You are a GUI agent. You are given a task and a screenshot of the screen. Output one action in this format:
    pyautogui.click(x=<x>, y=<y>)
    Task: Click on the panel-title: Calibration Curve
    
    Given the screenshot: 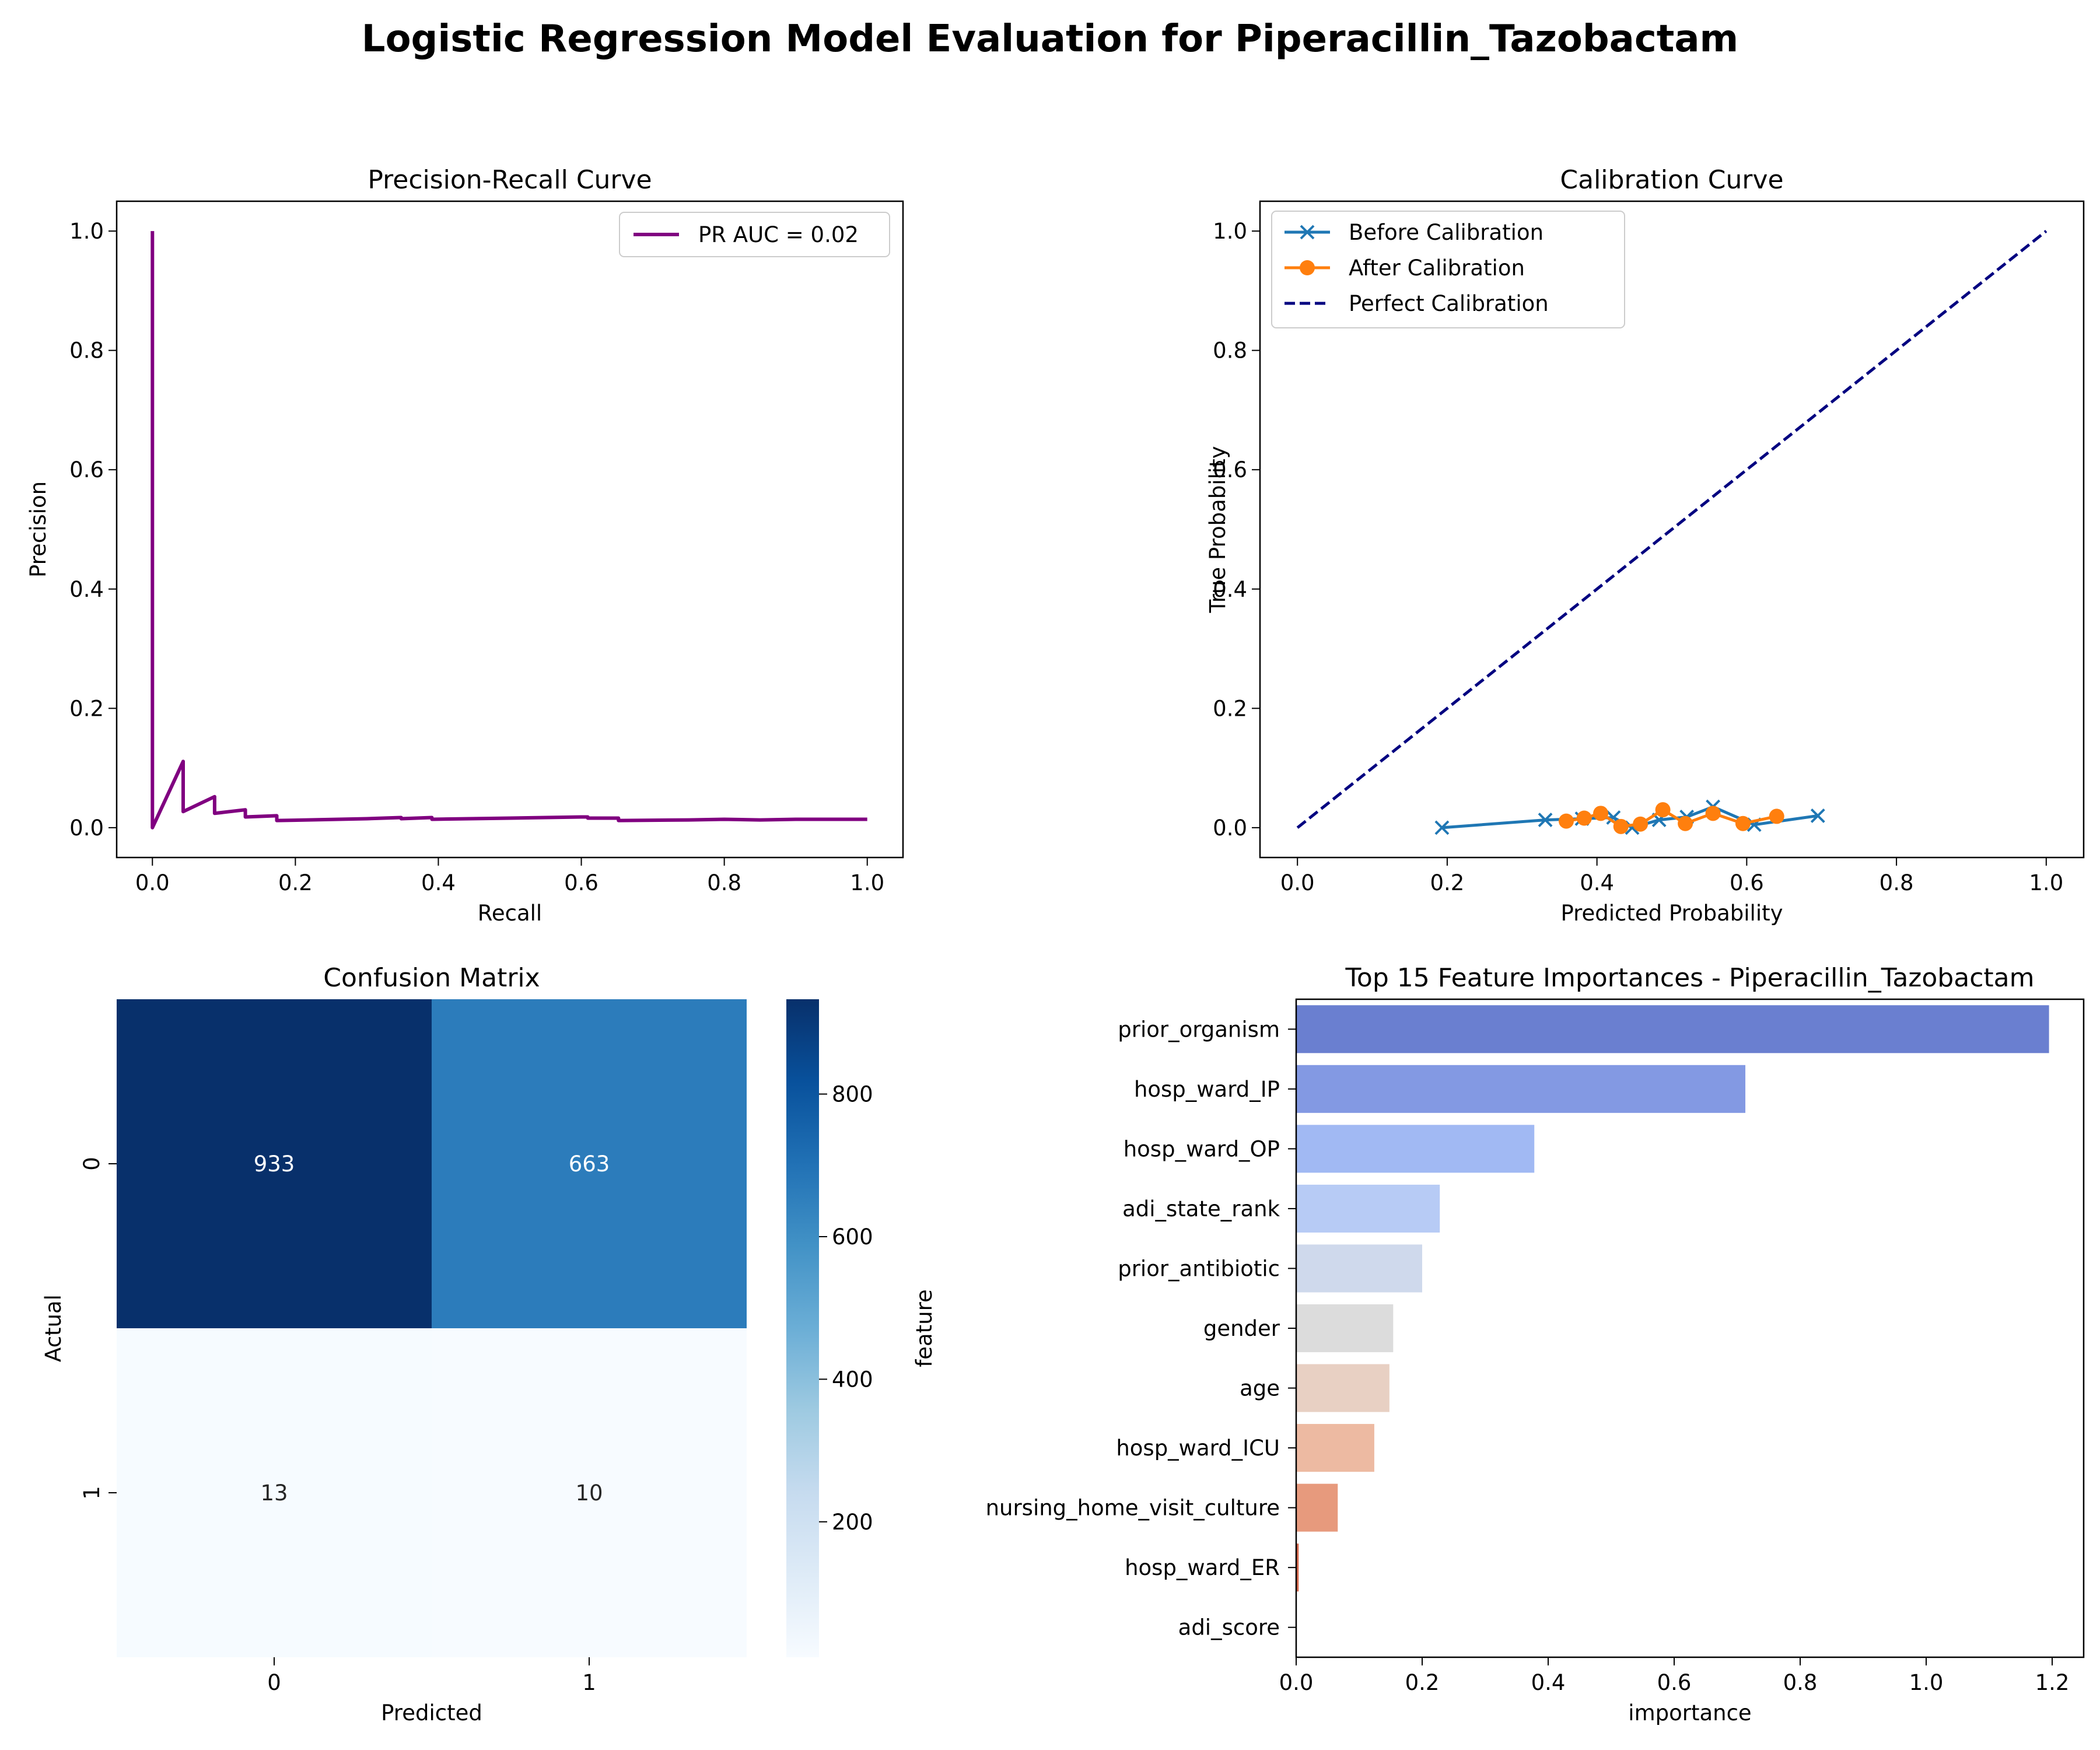 What is the action you would take?
    pyautogui.click(x=1671, y=180)
    